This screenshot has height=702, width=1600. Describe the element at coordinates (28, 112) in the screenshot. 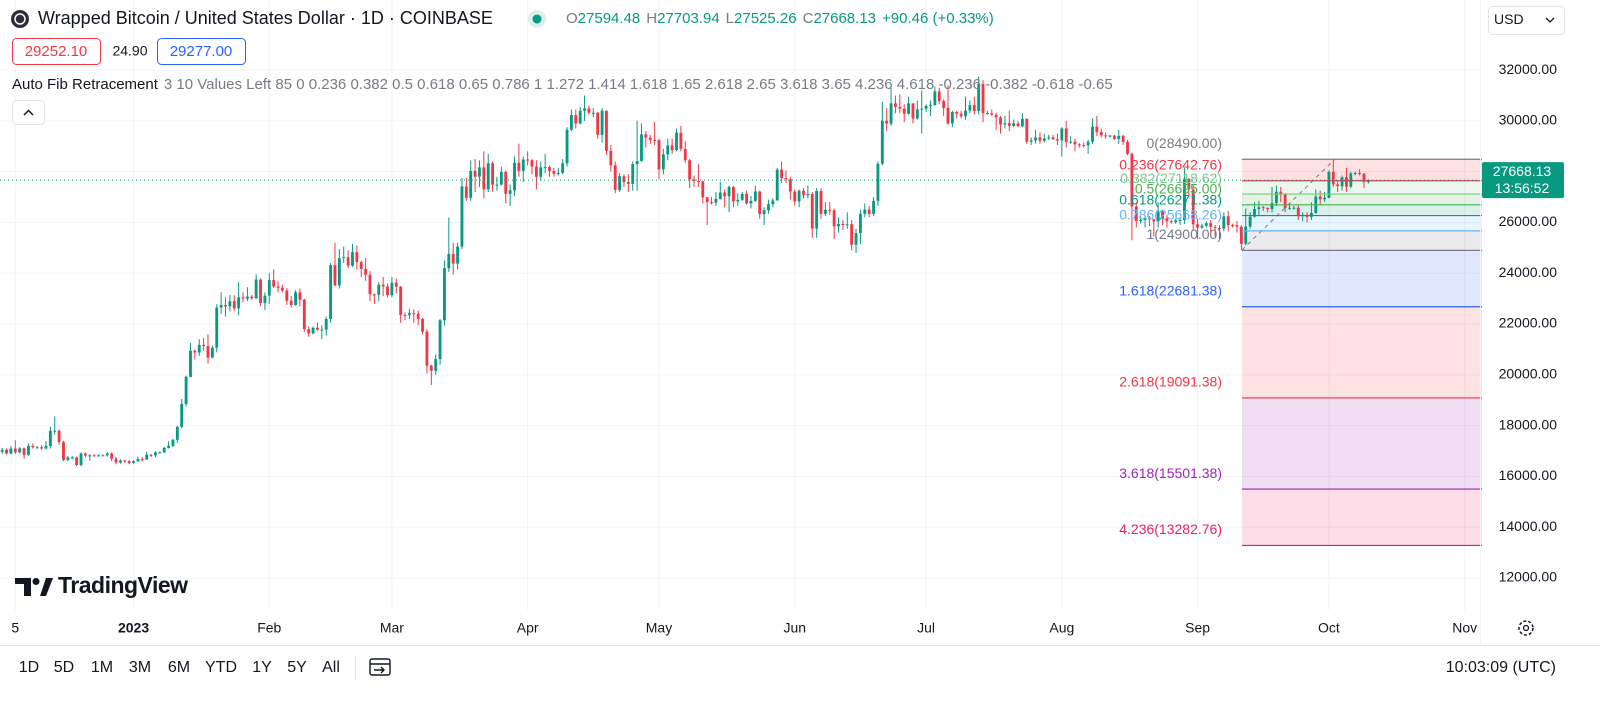

I see `collapse-button` at that location.